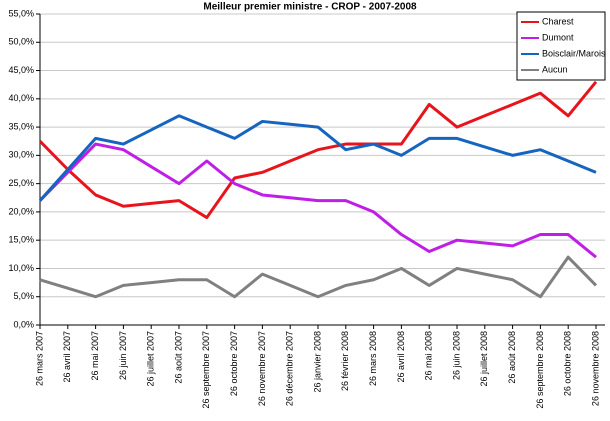  What do you see at coordinates (345, 361) in the screenshot?
I see `x-tick-label: 26 février 2008` at bounding box center [345, 361].